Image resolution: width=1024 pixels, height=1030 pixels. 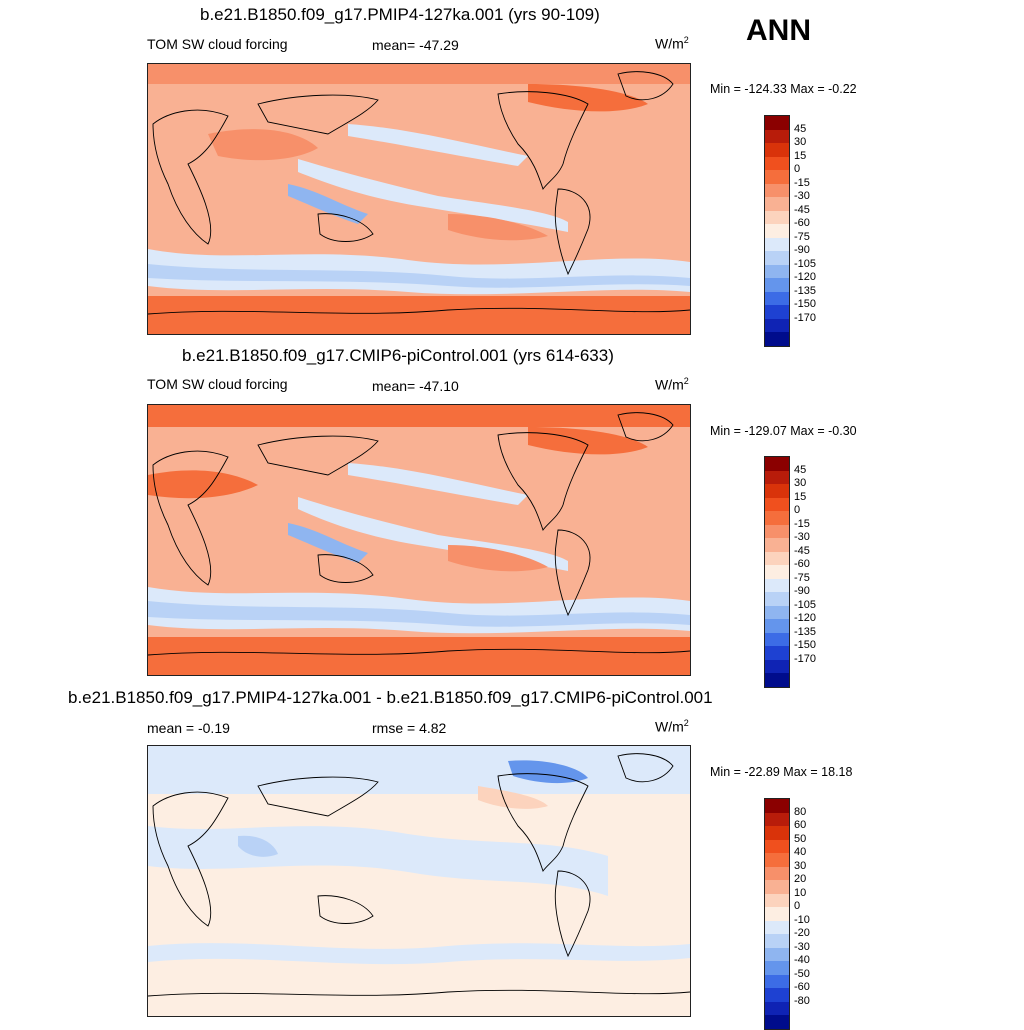 I want to click on colorbar-tick-label: 60, so click(x=800, y=825).